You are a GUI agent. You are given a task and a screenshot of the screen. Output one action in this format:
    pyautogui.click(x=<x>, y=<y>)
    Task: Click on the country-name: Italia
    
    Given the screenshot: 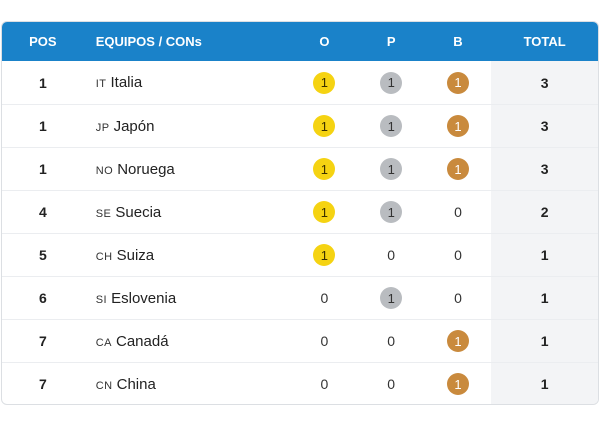 What is the action you would take?
    pyautogui.click(x=126, y=82)
    